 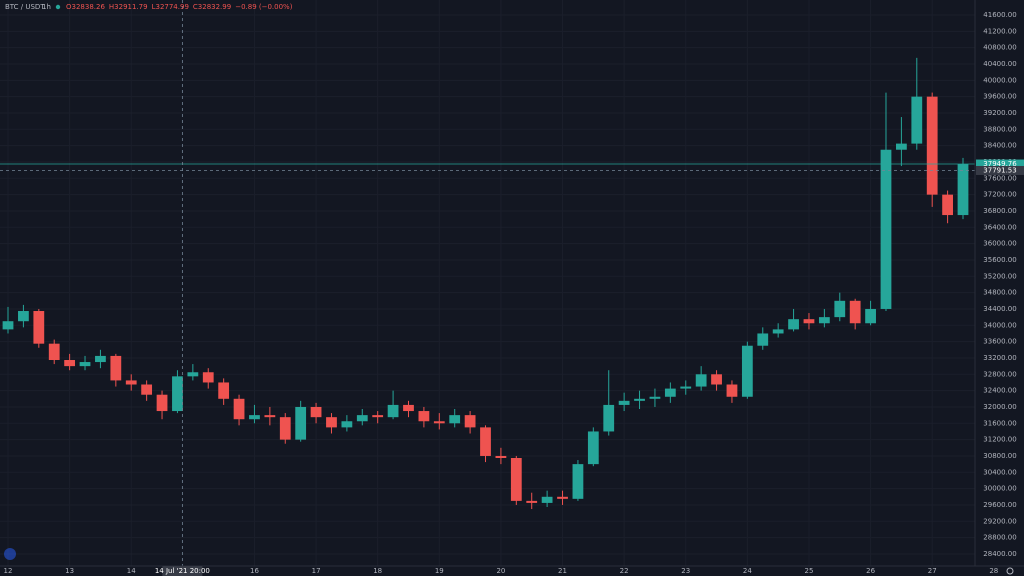 What do you see at coordinates (25, 7) in the screenshot?
I see `symbol: BTC / USDT` at bounding box center [25, 7].